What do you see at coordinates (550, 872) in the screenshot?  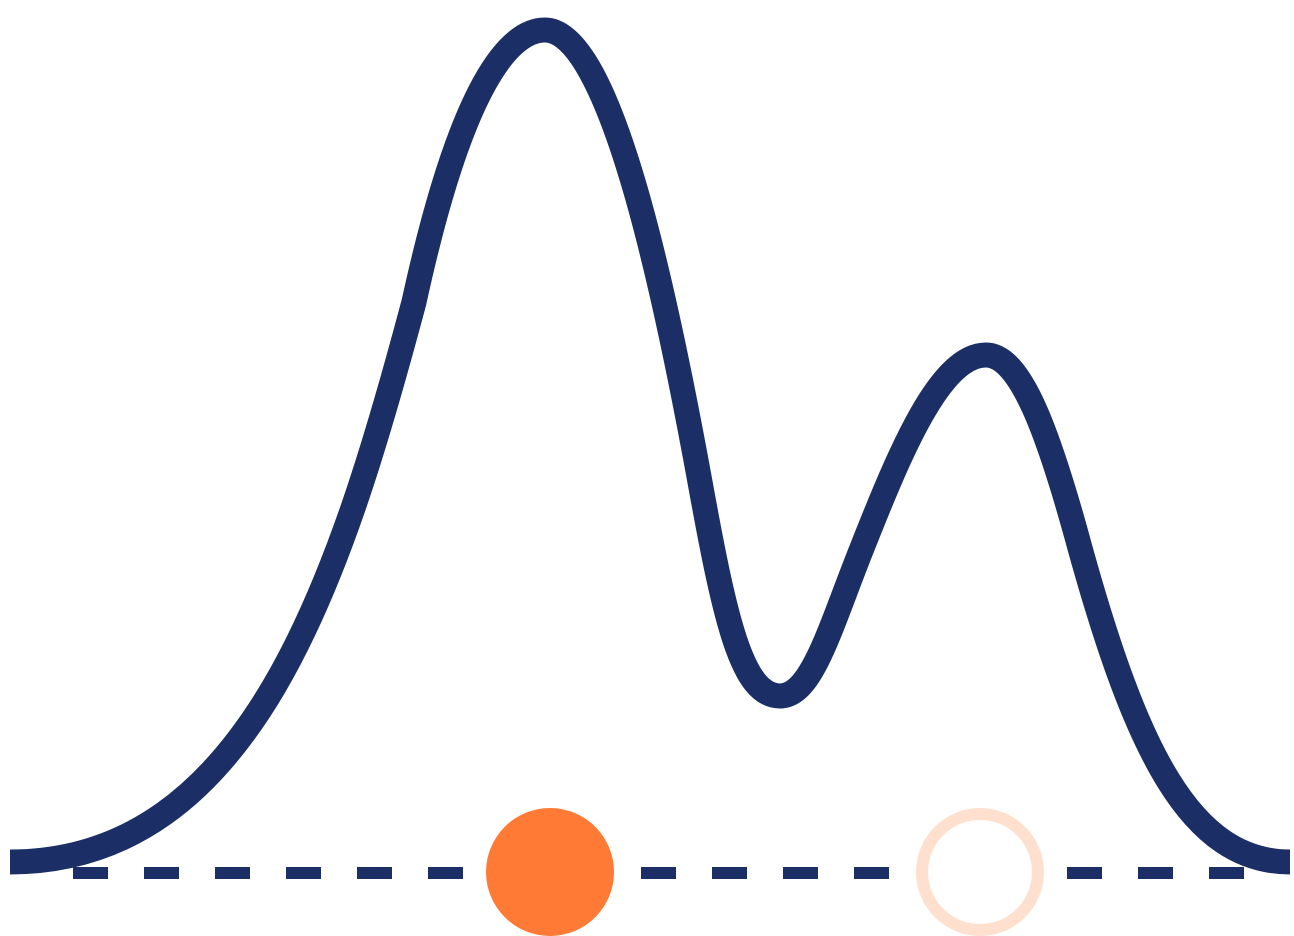 I see `filled-circle-icon` at bounding box center [550, 872].